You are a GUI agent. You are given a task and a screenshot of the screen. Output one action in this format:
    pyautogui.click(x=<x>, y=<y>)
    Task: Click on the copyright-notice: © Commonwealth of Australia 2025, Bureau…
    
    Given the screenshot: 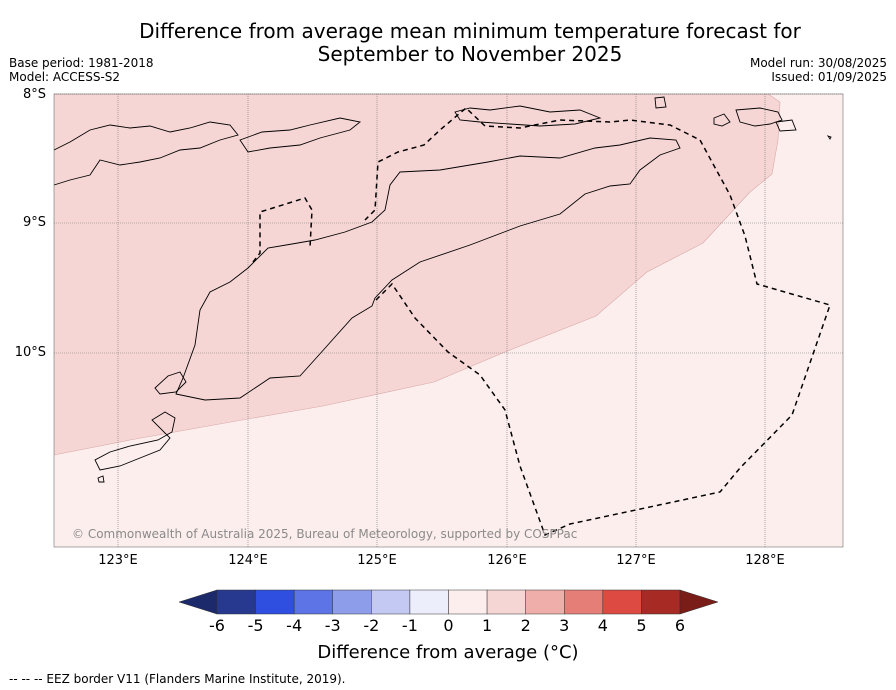 What is the action you would take?
    pyautogui.click(x=325, y=534)
    